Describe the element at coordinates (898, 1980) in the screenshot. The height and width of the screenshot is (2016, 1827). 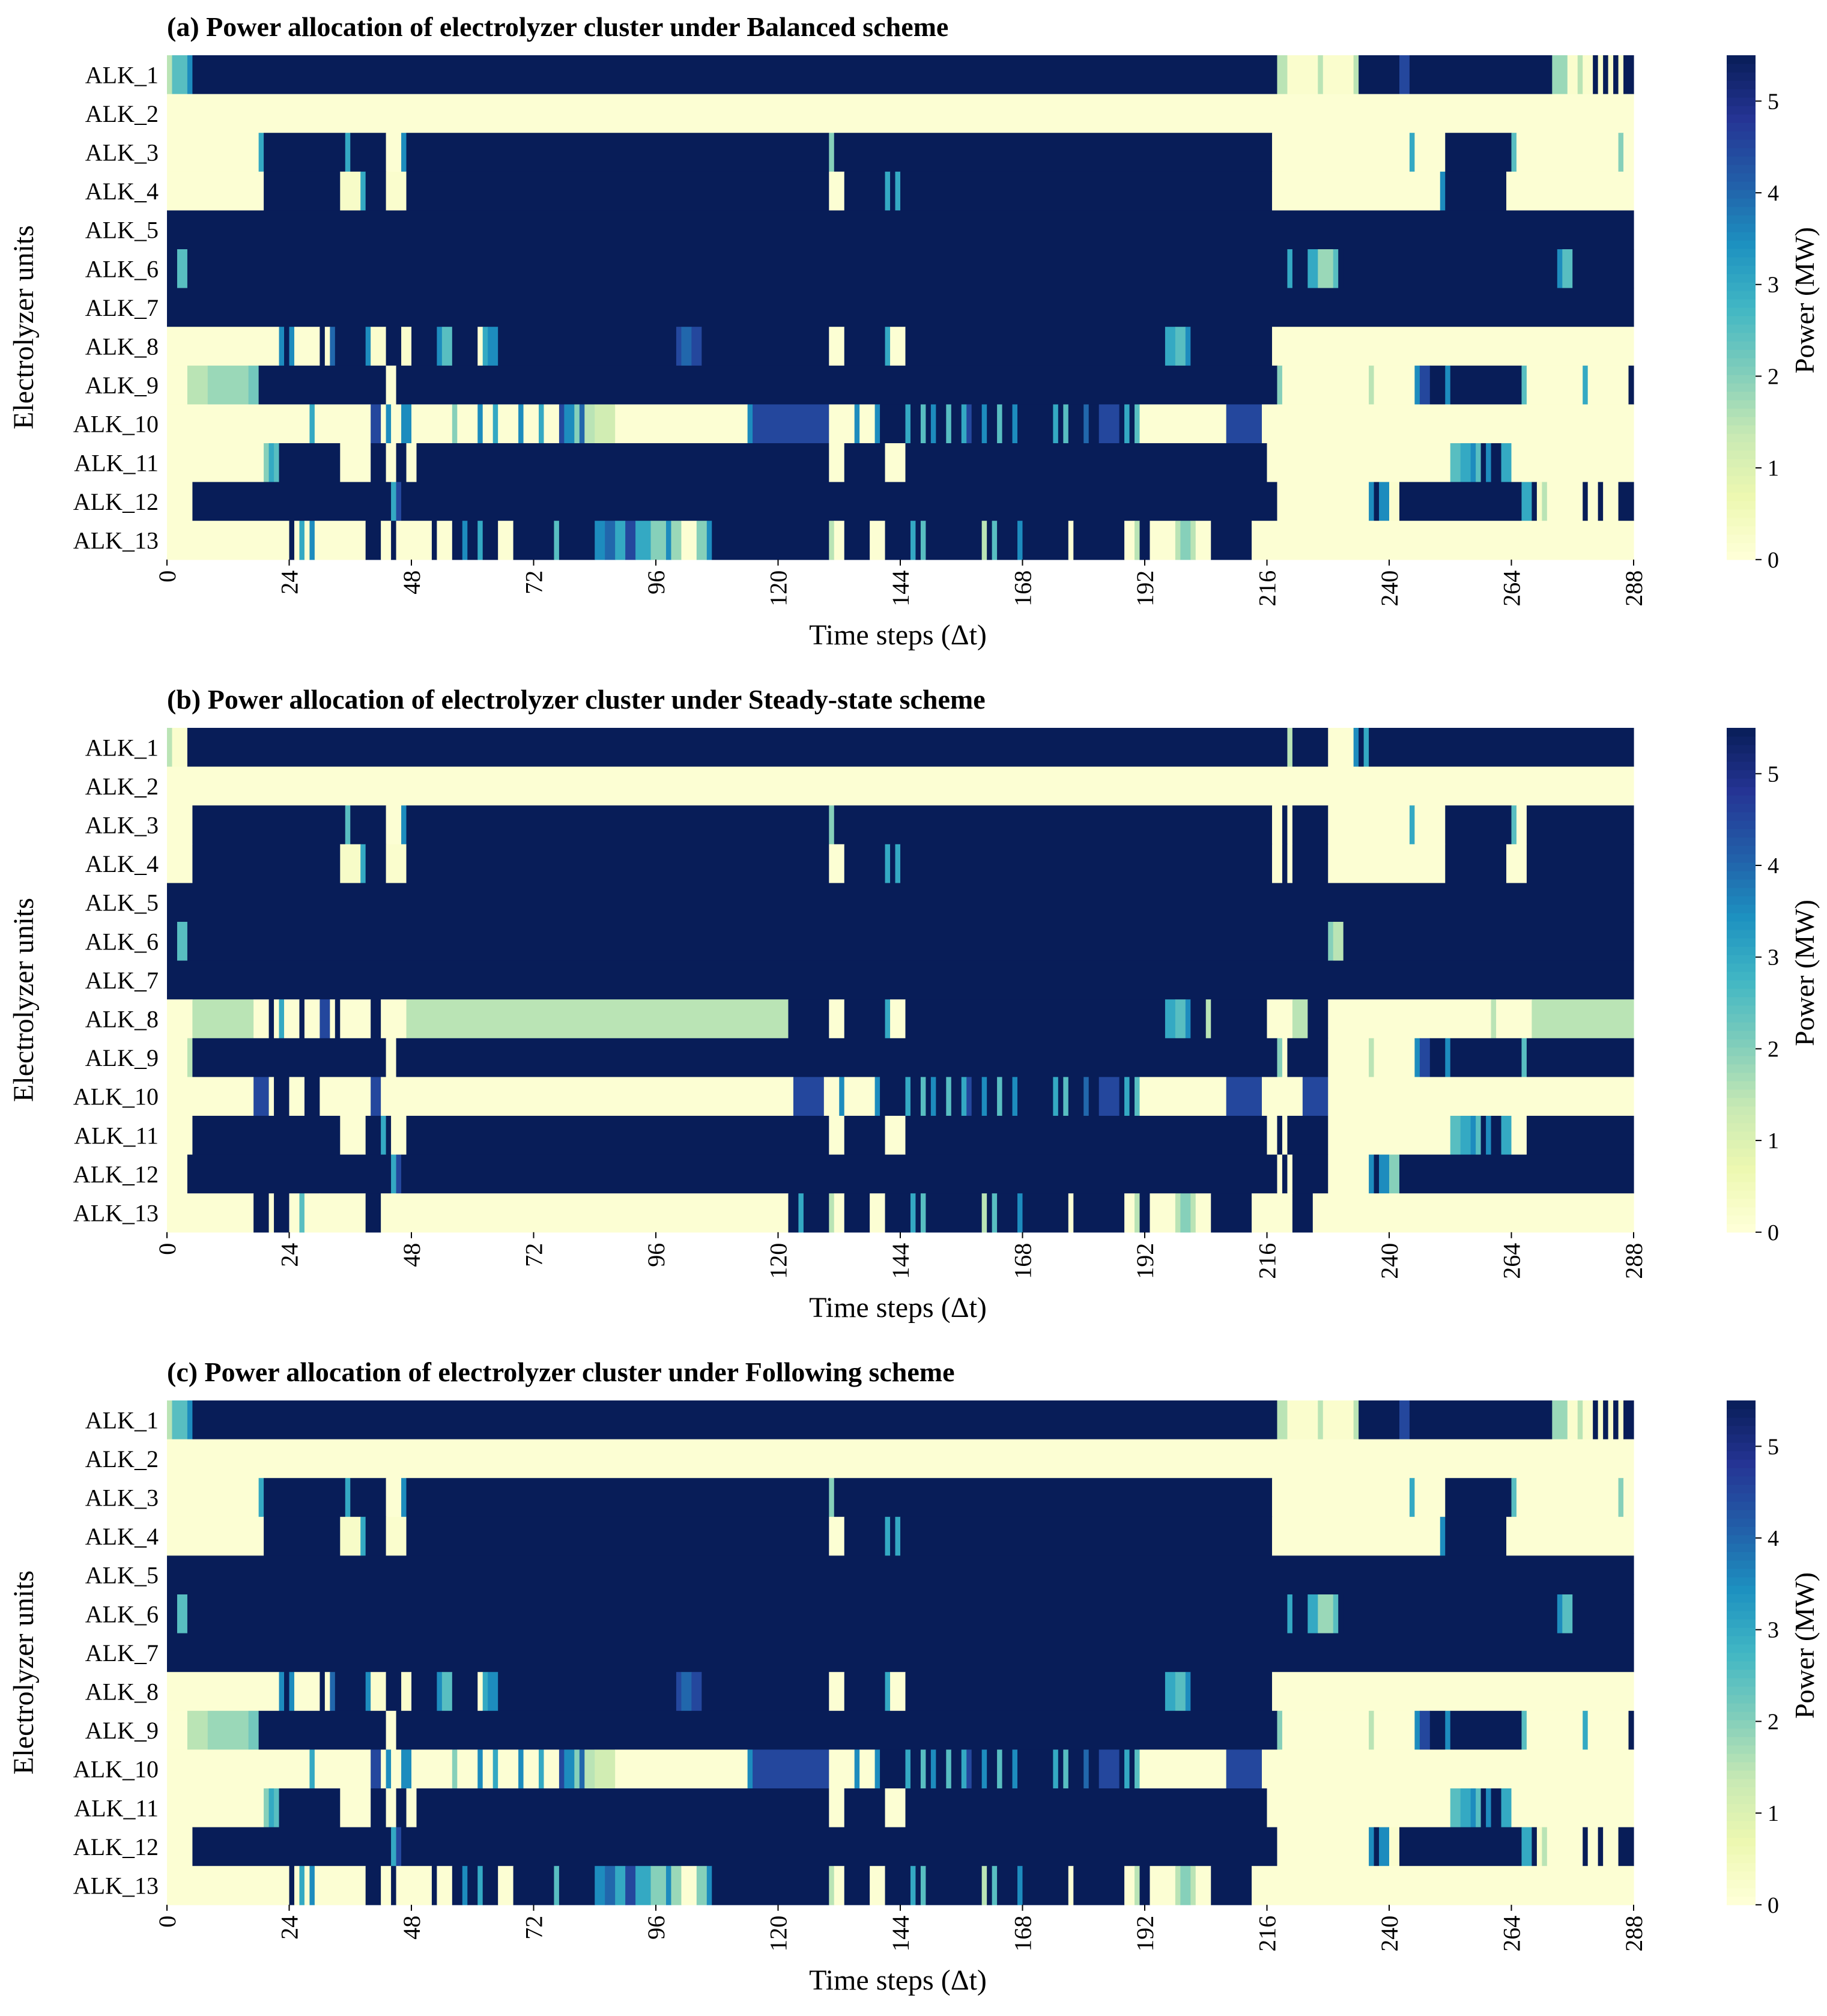
I see `panel-c-x-axis-title: Time steps (Δt)` at that location.